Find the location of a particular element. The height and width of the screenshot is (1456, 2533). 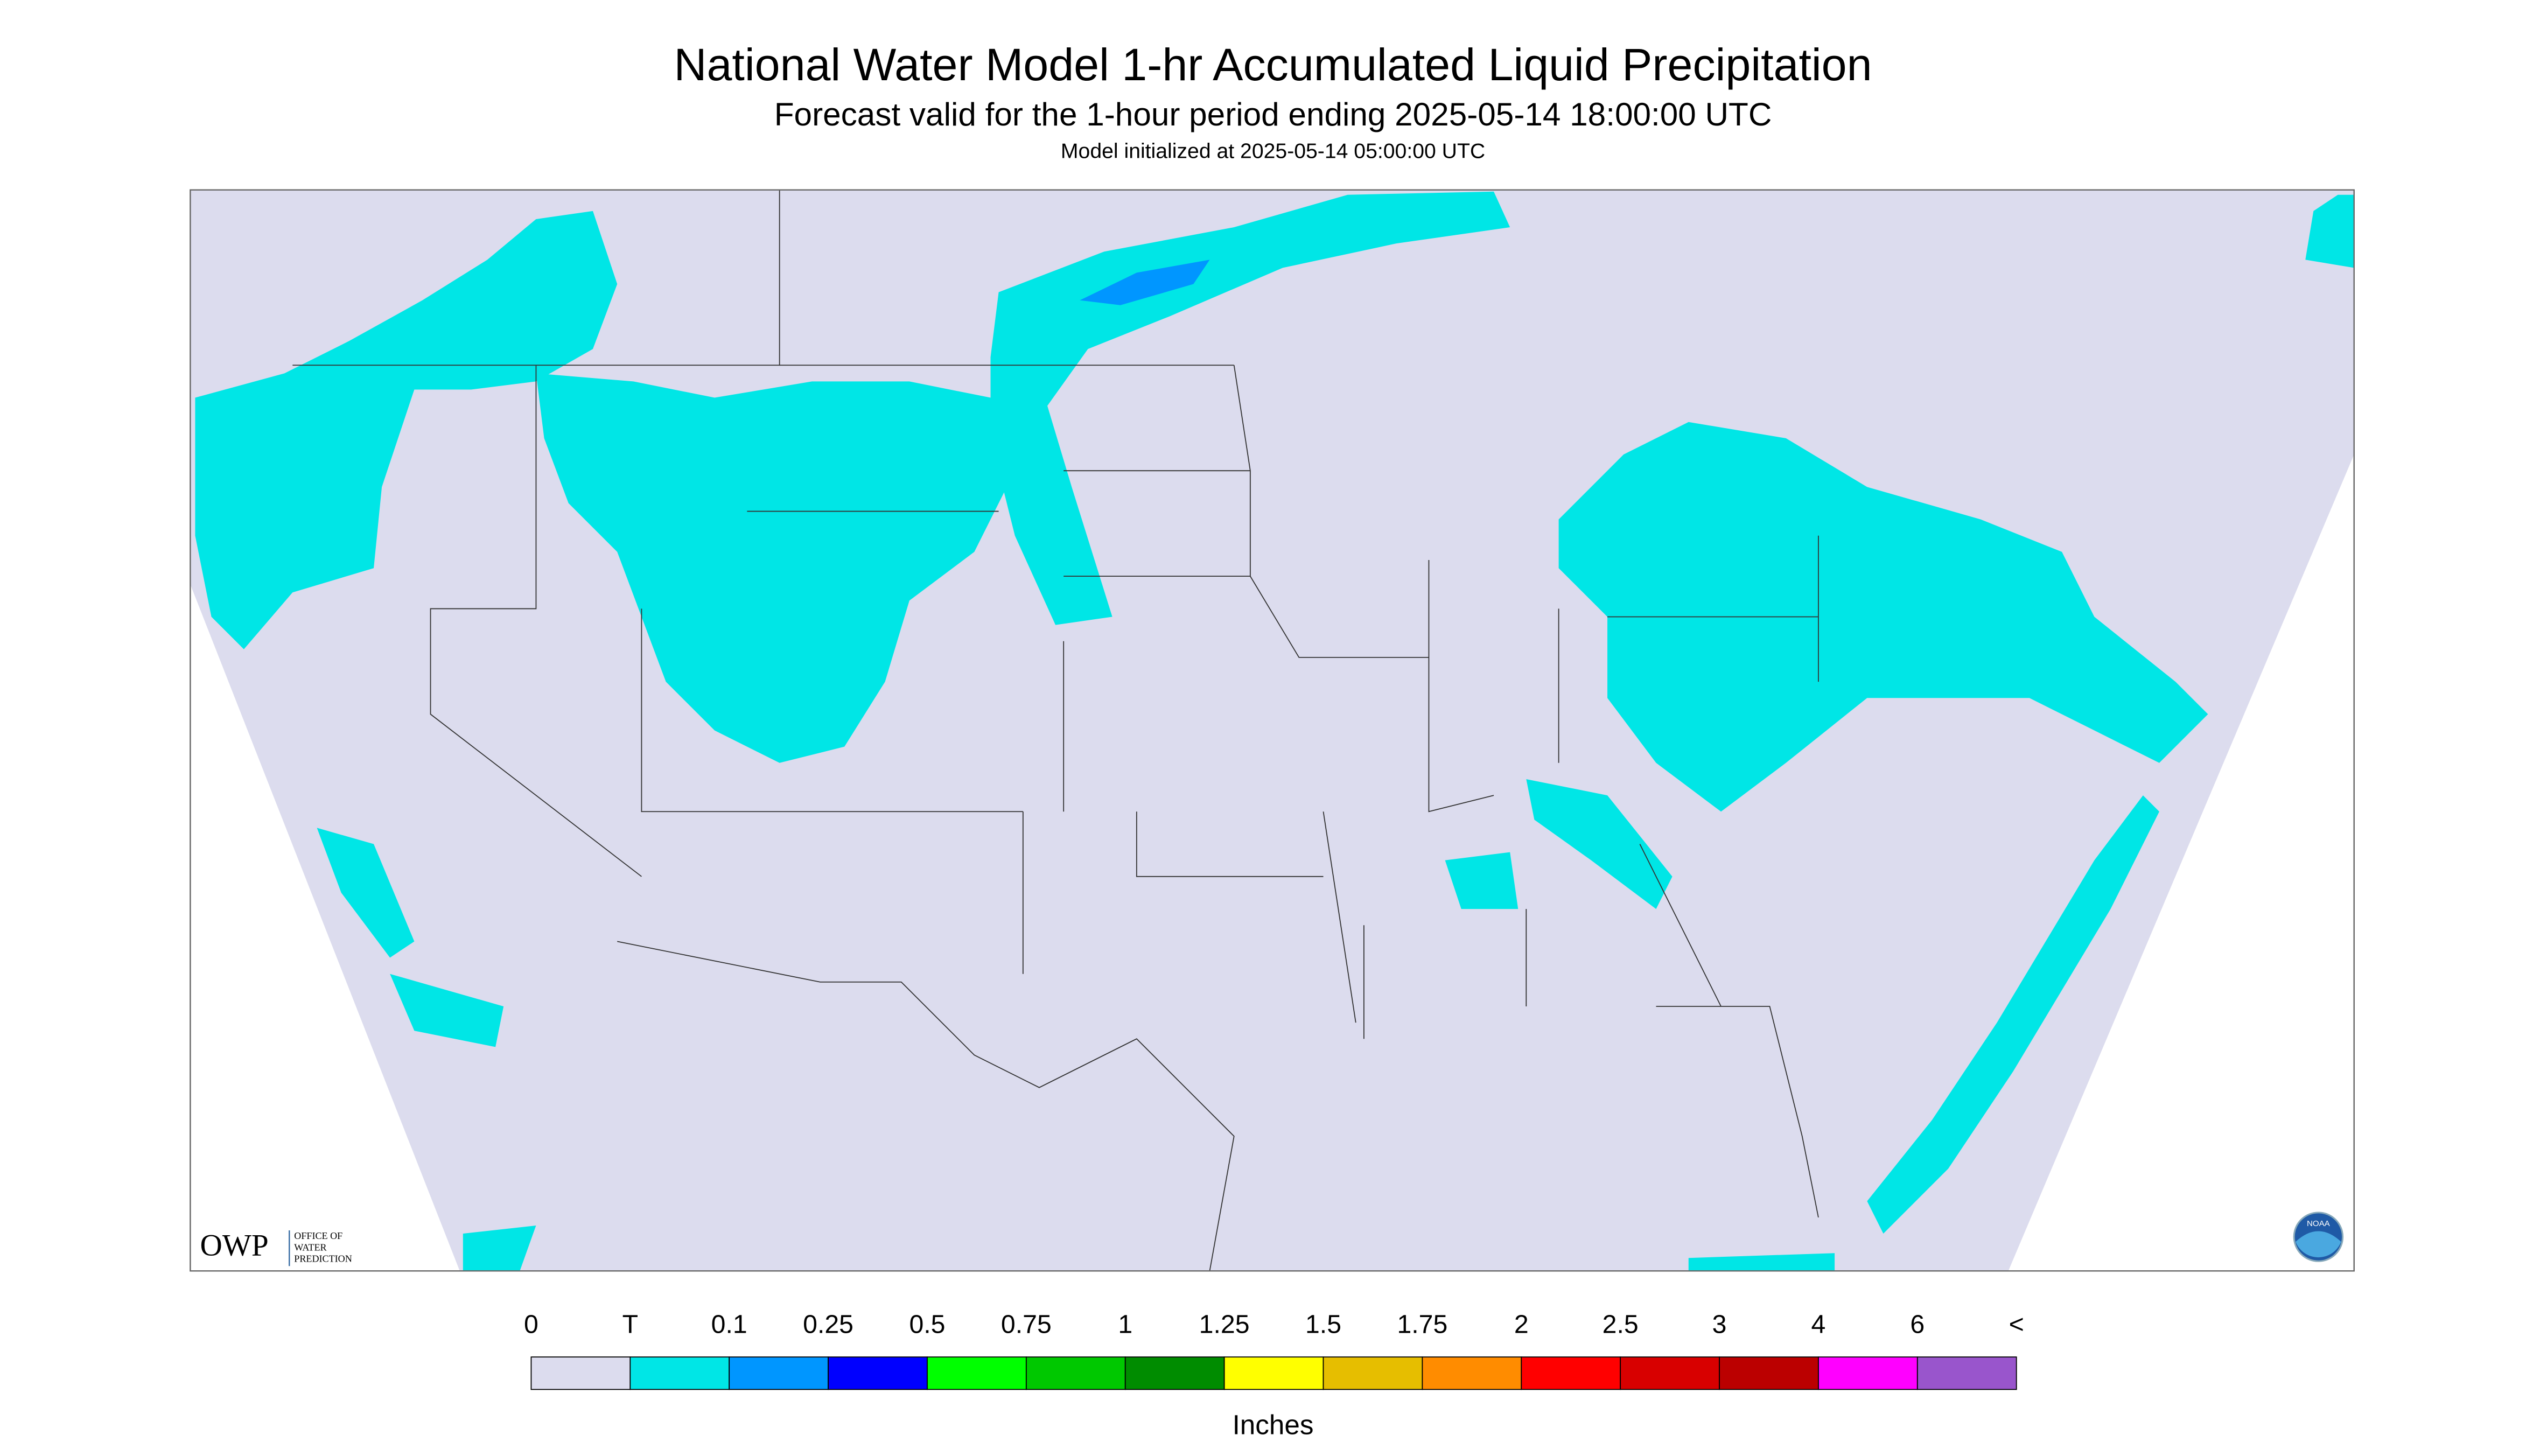

legend-label: 1 is located at coordinates (1125, 1324).